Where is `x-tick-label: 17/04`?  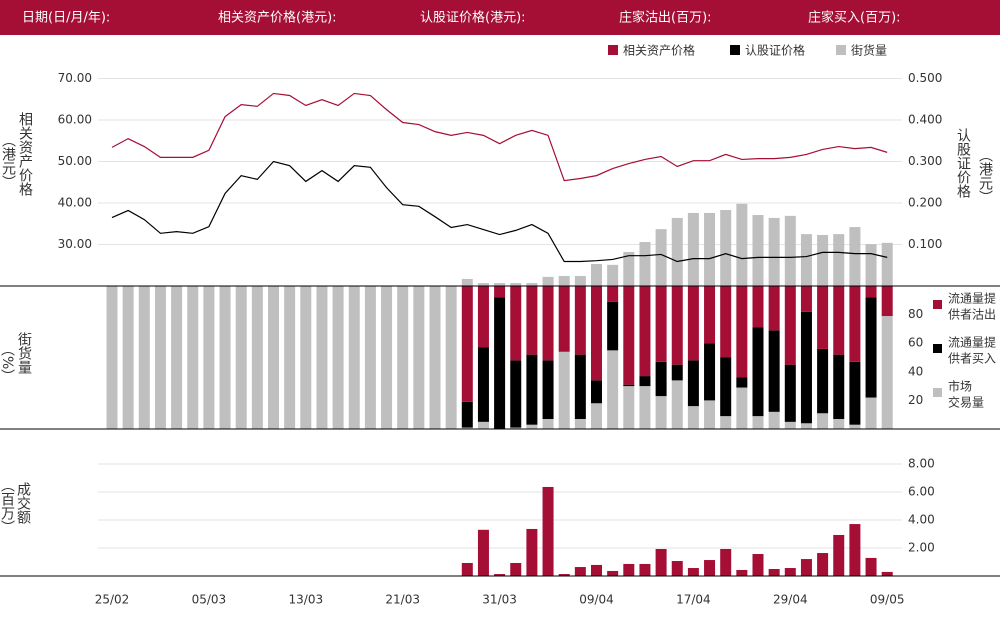
x-tick-label: 17/04 is located at coordinates (693, 600).